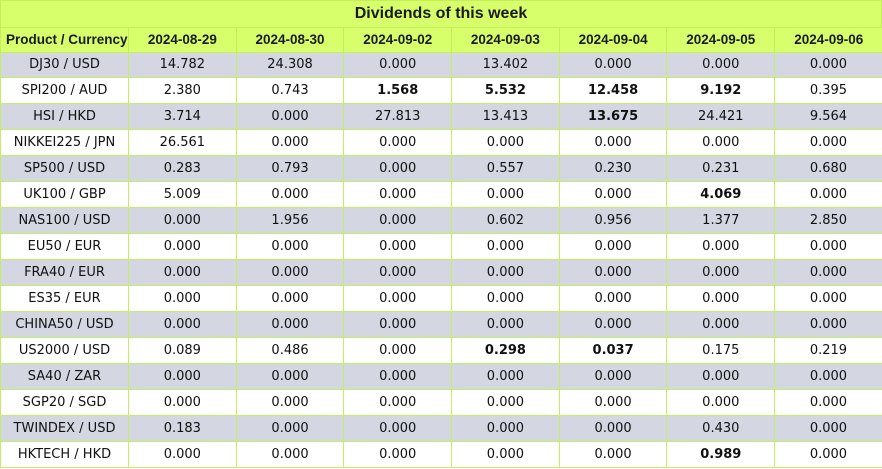  Describe the element at coordinates (613, 350) in the screenshot. I see `dividend-value-cell: 0.037` at that location.